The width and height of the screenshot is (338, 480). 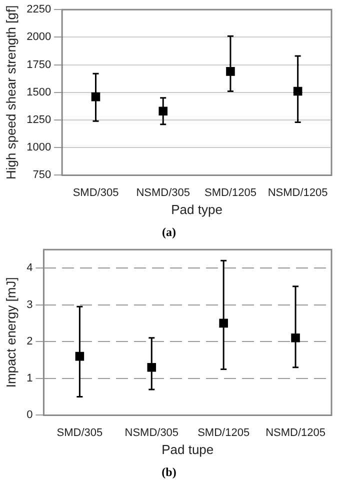 I want to click on y-axis-title: Impact energy [mJ], so click(x=10, y=332).